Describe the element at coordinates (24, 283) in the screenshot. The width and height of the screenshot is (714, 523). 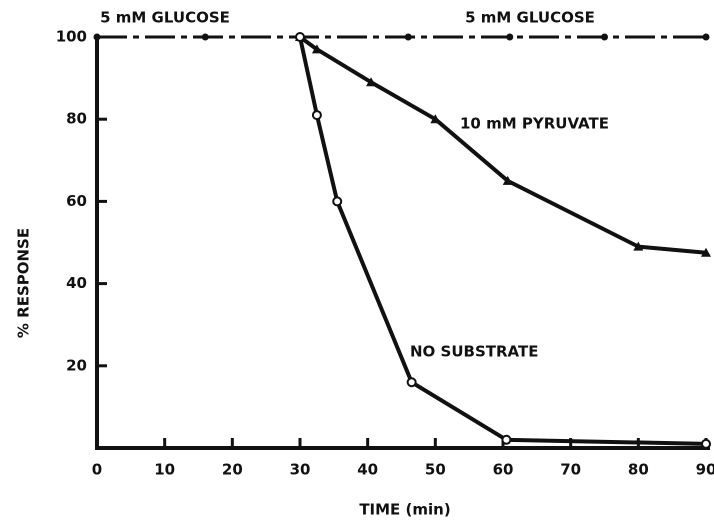
I see `y-axis-label: % RESPONSE` at that location.